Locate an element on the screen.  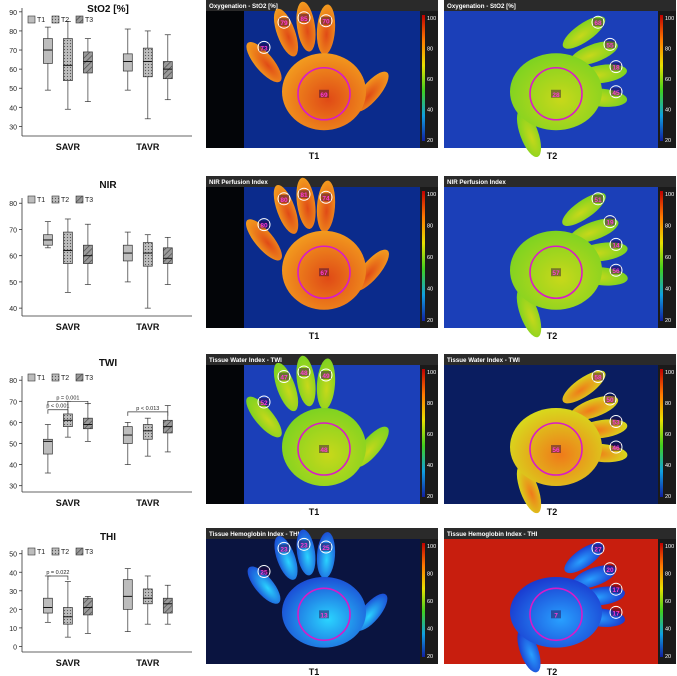
svg-text: 23 is located at coordinates (304, 545).